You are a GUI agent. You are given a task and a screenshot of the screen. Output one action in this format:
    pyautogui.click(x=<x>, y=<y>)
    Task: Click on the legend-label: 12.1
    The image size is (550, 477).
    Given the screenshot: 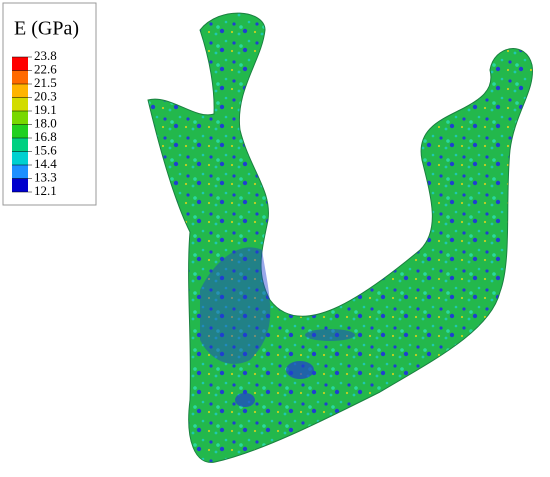 What is the action you would take?
    pyautogui.click(x=45, y=190)
    